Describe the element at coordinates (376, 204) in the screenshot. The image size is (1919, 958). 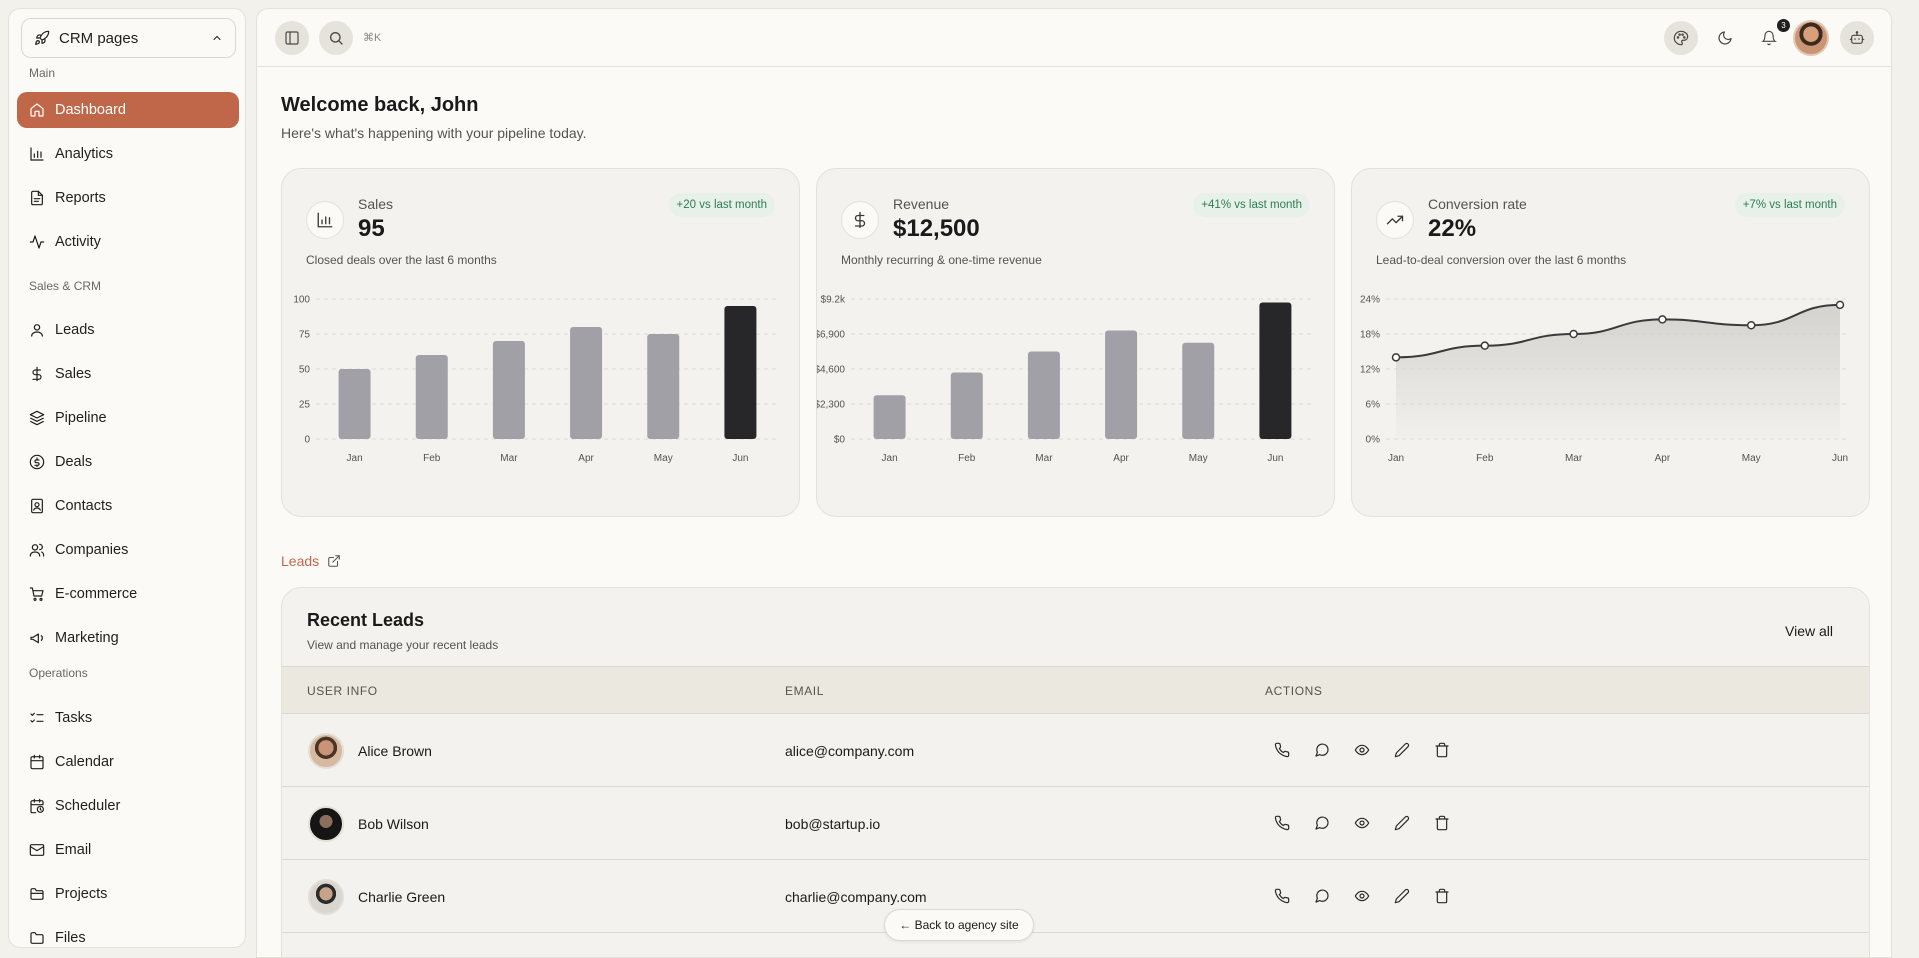
I see `card-title: Sales` at that location.